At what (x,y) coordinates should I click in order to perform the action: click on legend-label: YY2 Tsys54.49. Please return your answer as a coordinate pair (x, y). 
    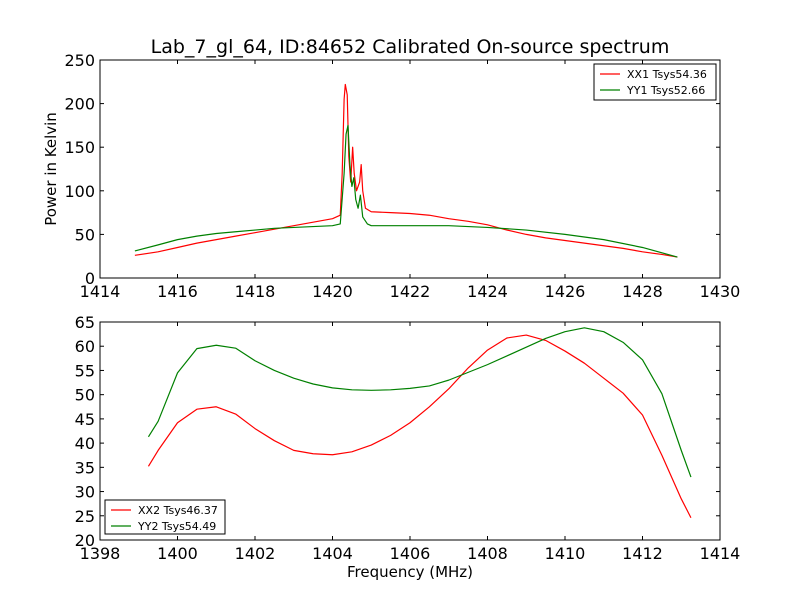
    Looking at the image, I should click on (176, 526).